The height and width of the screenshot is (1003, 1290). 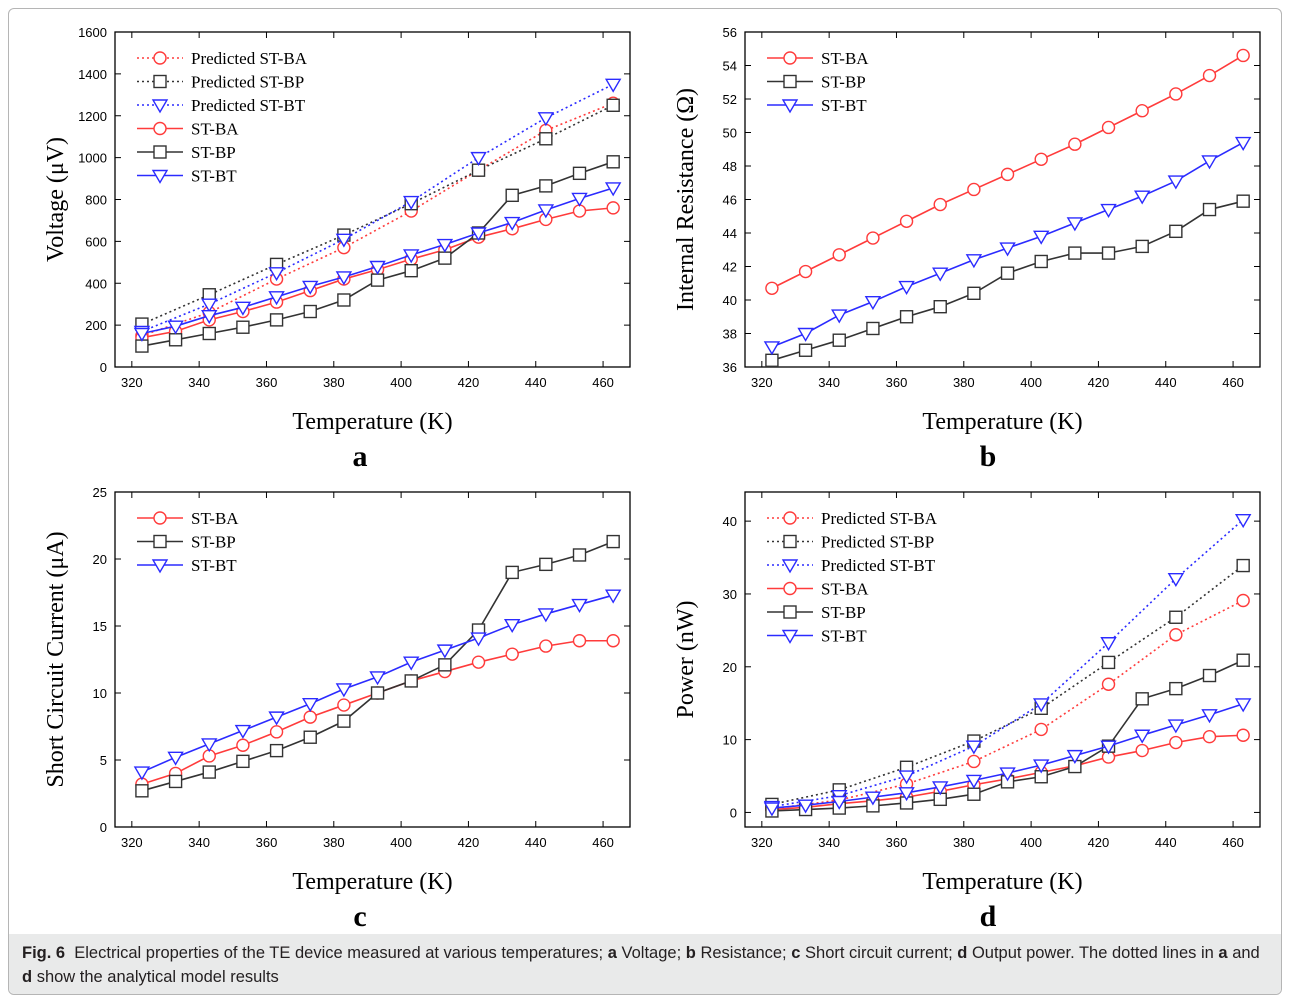 I want to click on caption-key-c: c, so click(x=796, y=953).